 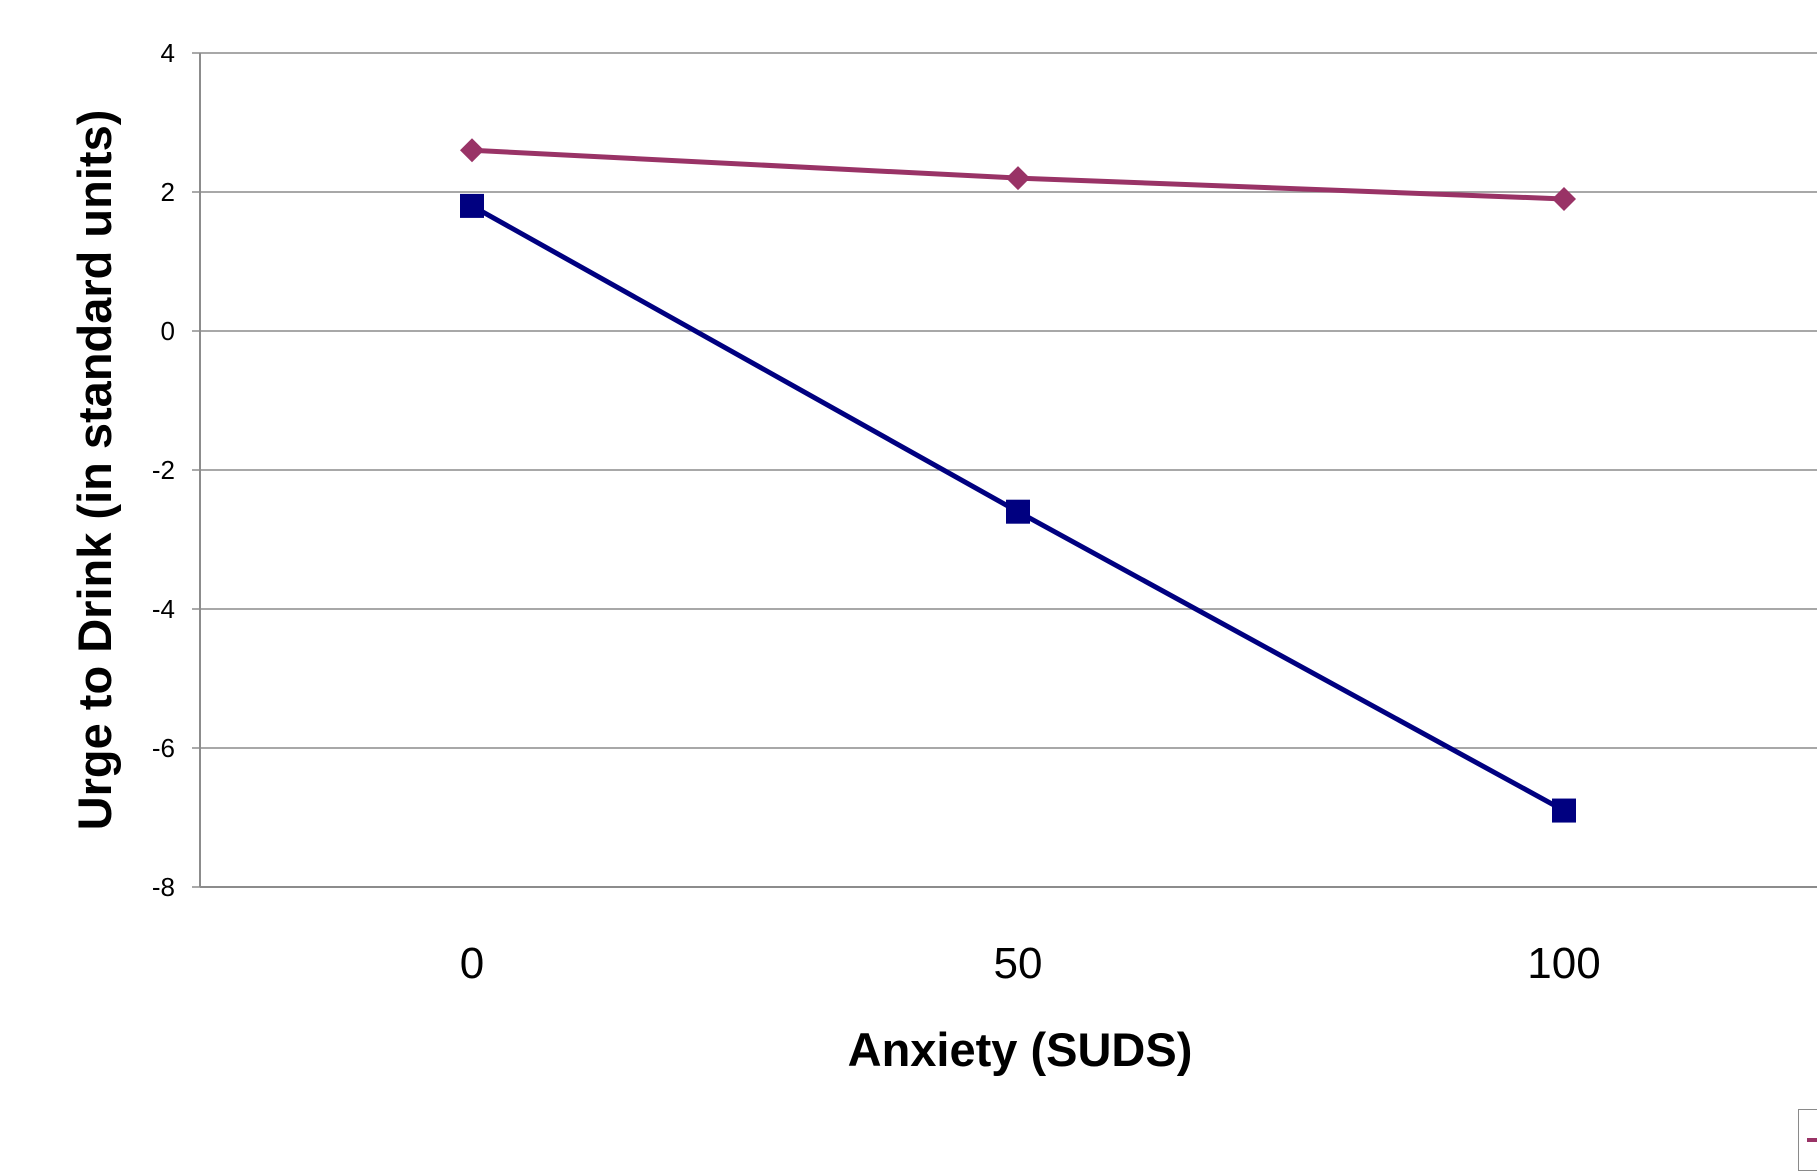 I want to click on y-tick-label: 4, so click(x=168, y=53).